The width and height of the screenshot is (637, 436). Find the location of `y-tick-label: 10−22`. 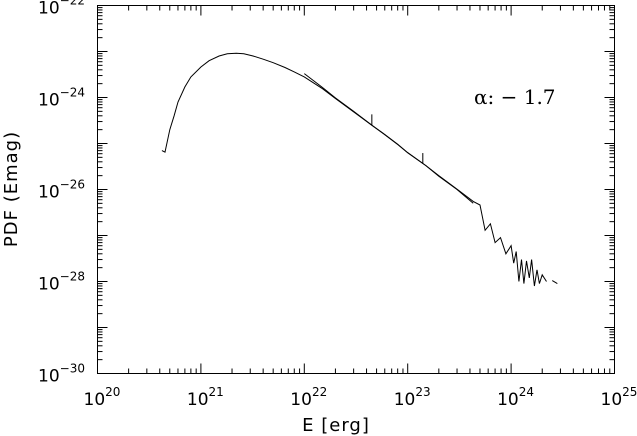

y-tick-label: 10−22 is located at coordinates (61, 9).